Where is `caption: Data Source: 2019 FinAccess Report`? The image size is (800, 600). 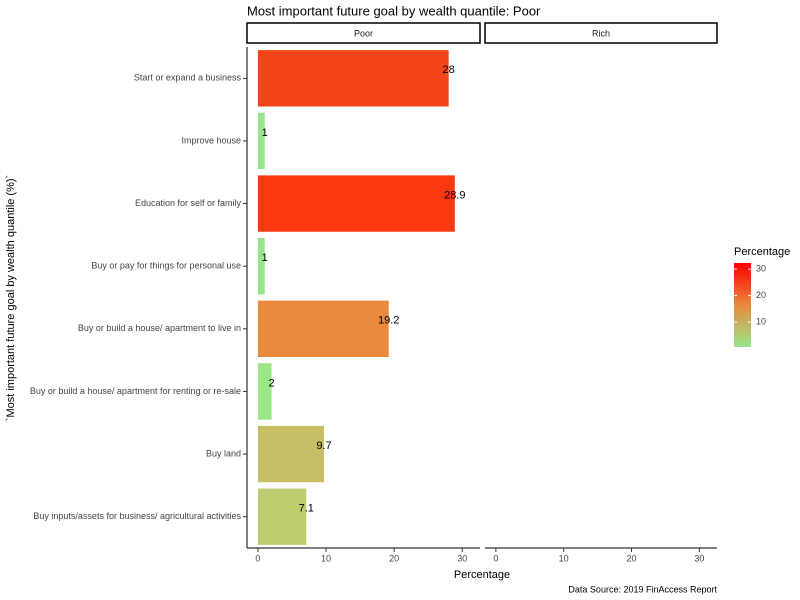
caption: Data Source: 2019 FinAccess Report is located at coordinates (642, 589).